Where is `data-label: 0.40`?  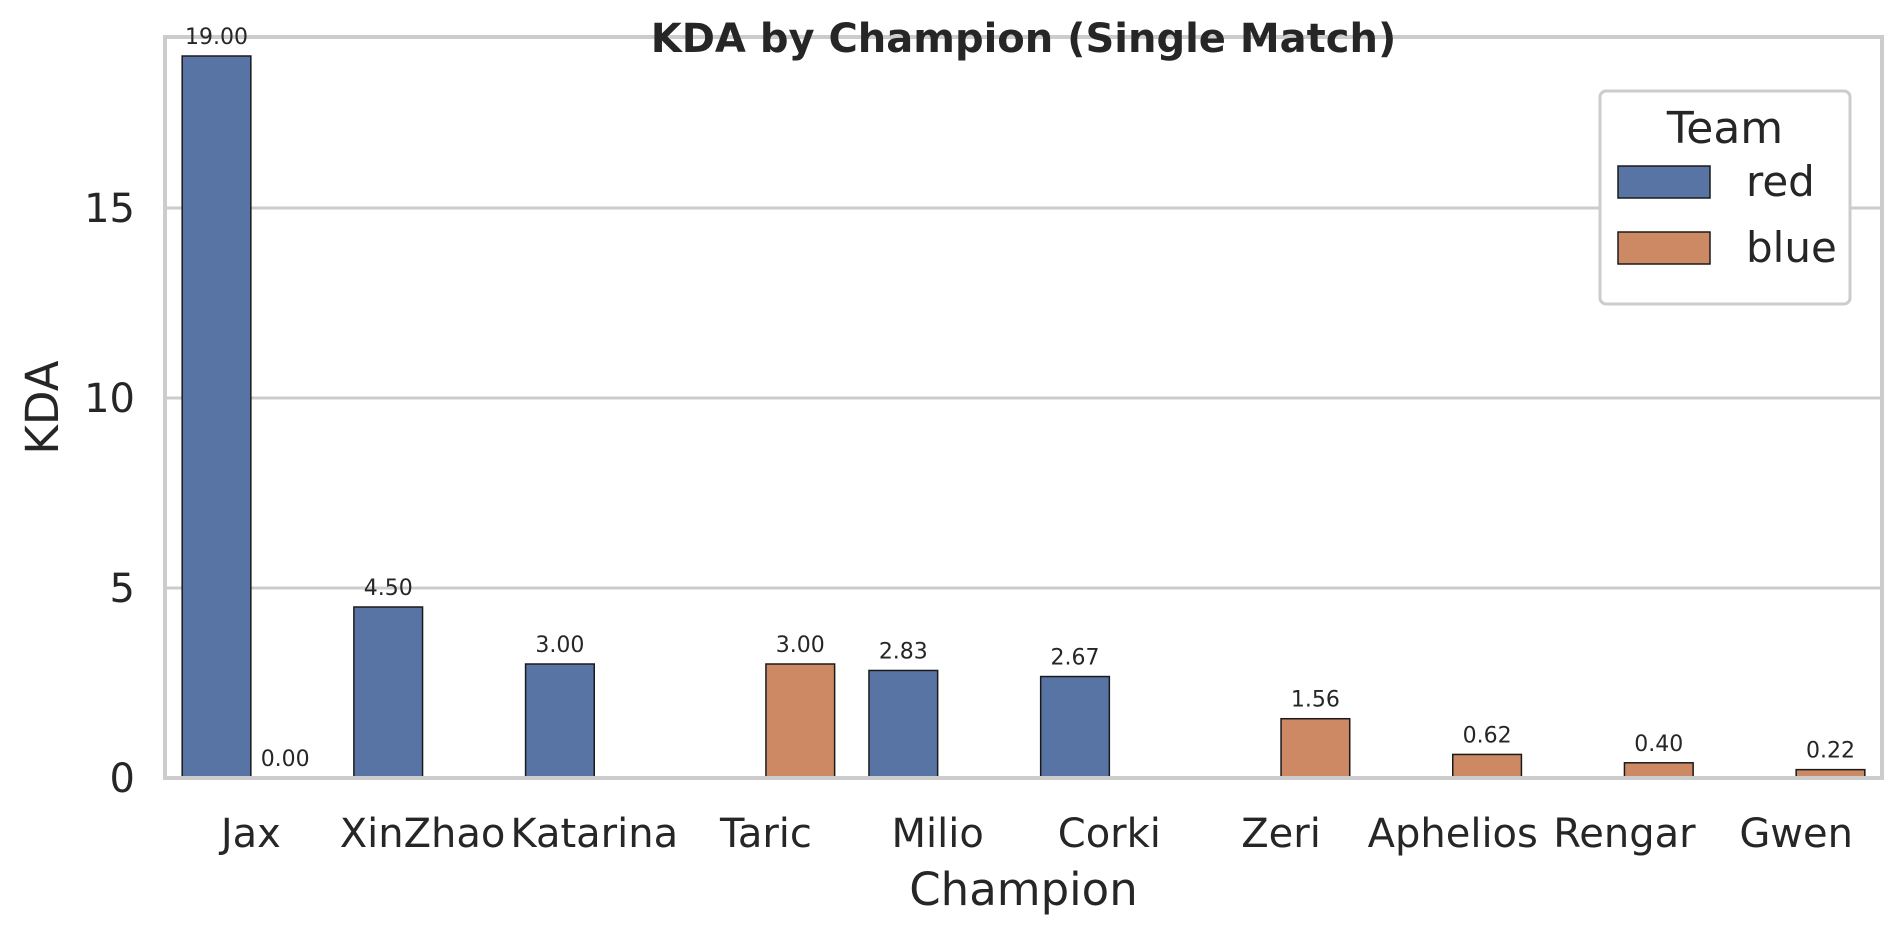 data-label: 0.40 is located at coordinates (1658, 744).